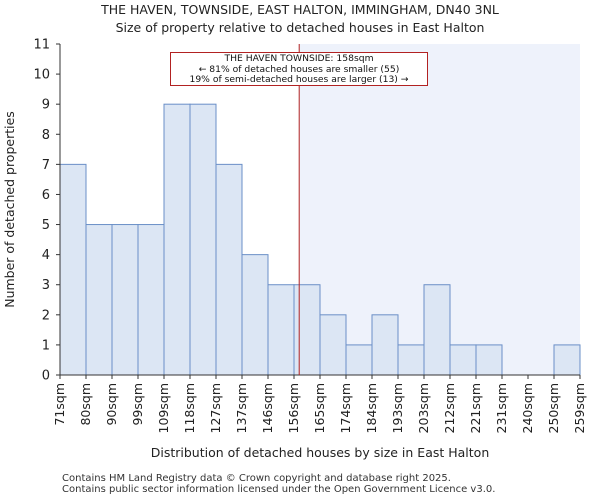  What do you see at coordinates (111, 404) in the screenshot?
I see `x-tick-label-2: 90sqm` at bounding box center [111, 404].